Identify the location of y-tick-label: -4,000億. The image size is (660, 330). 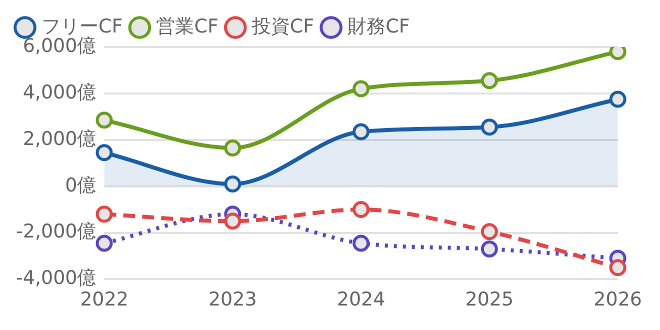
(56, 278).